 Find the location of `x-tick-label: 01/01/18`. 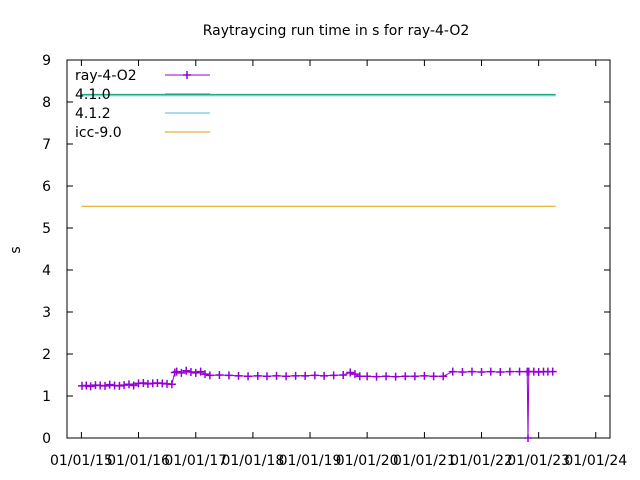

x-tick-label: 01/01/18 is located at coordinates (252, 461).